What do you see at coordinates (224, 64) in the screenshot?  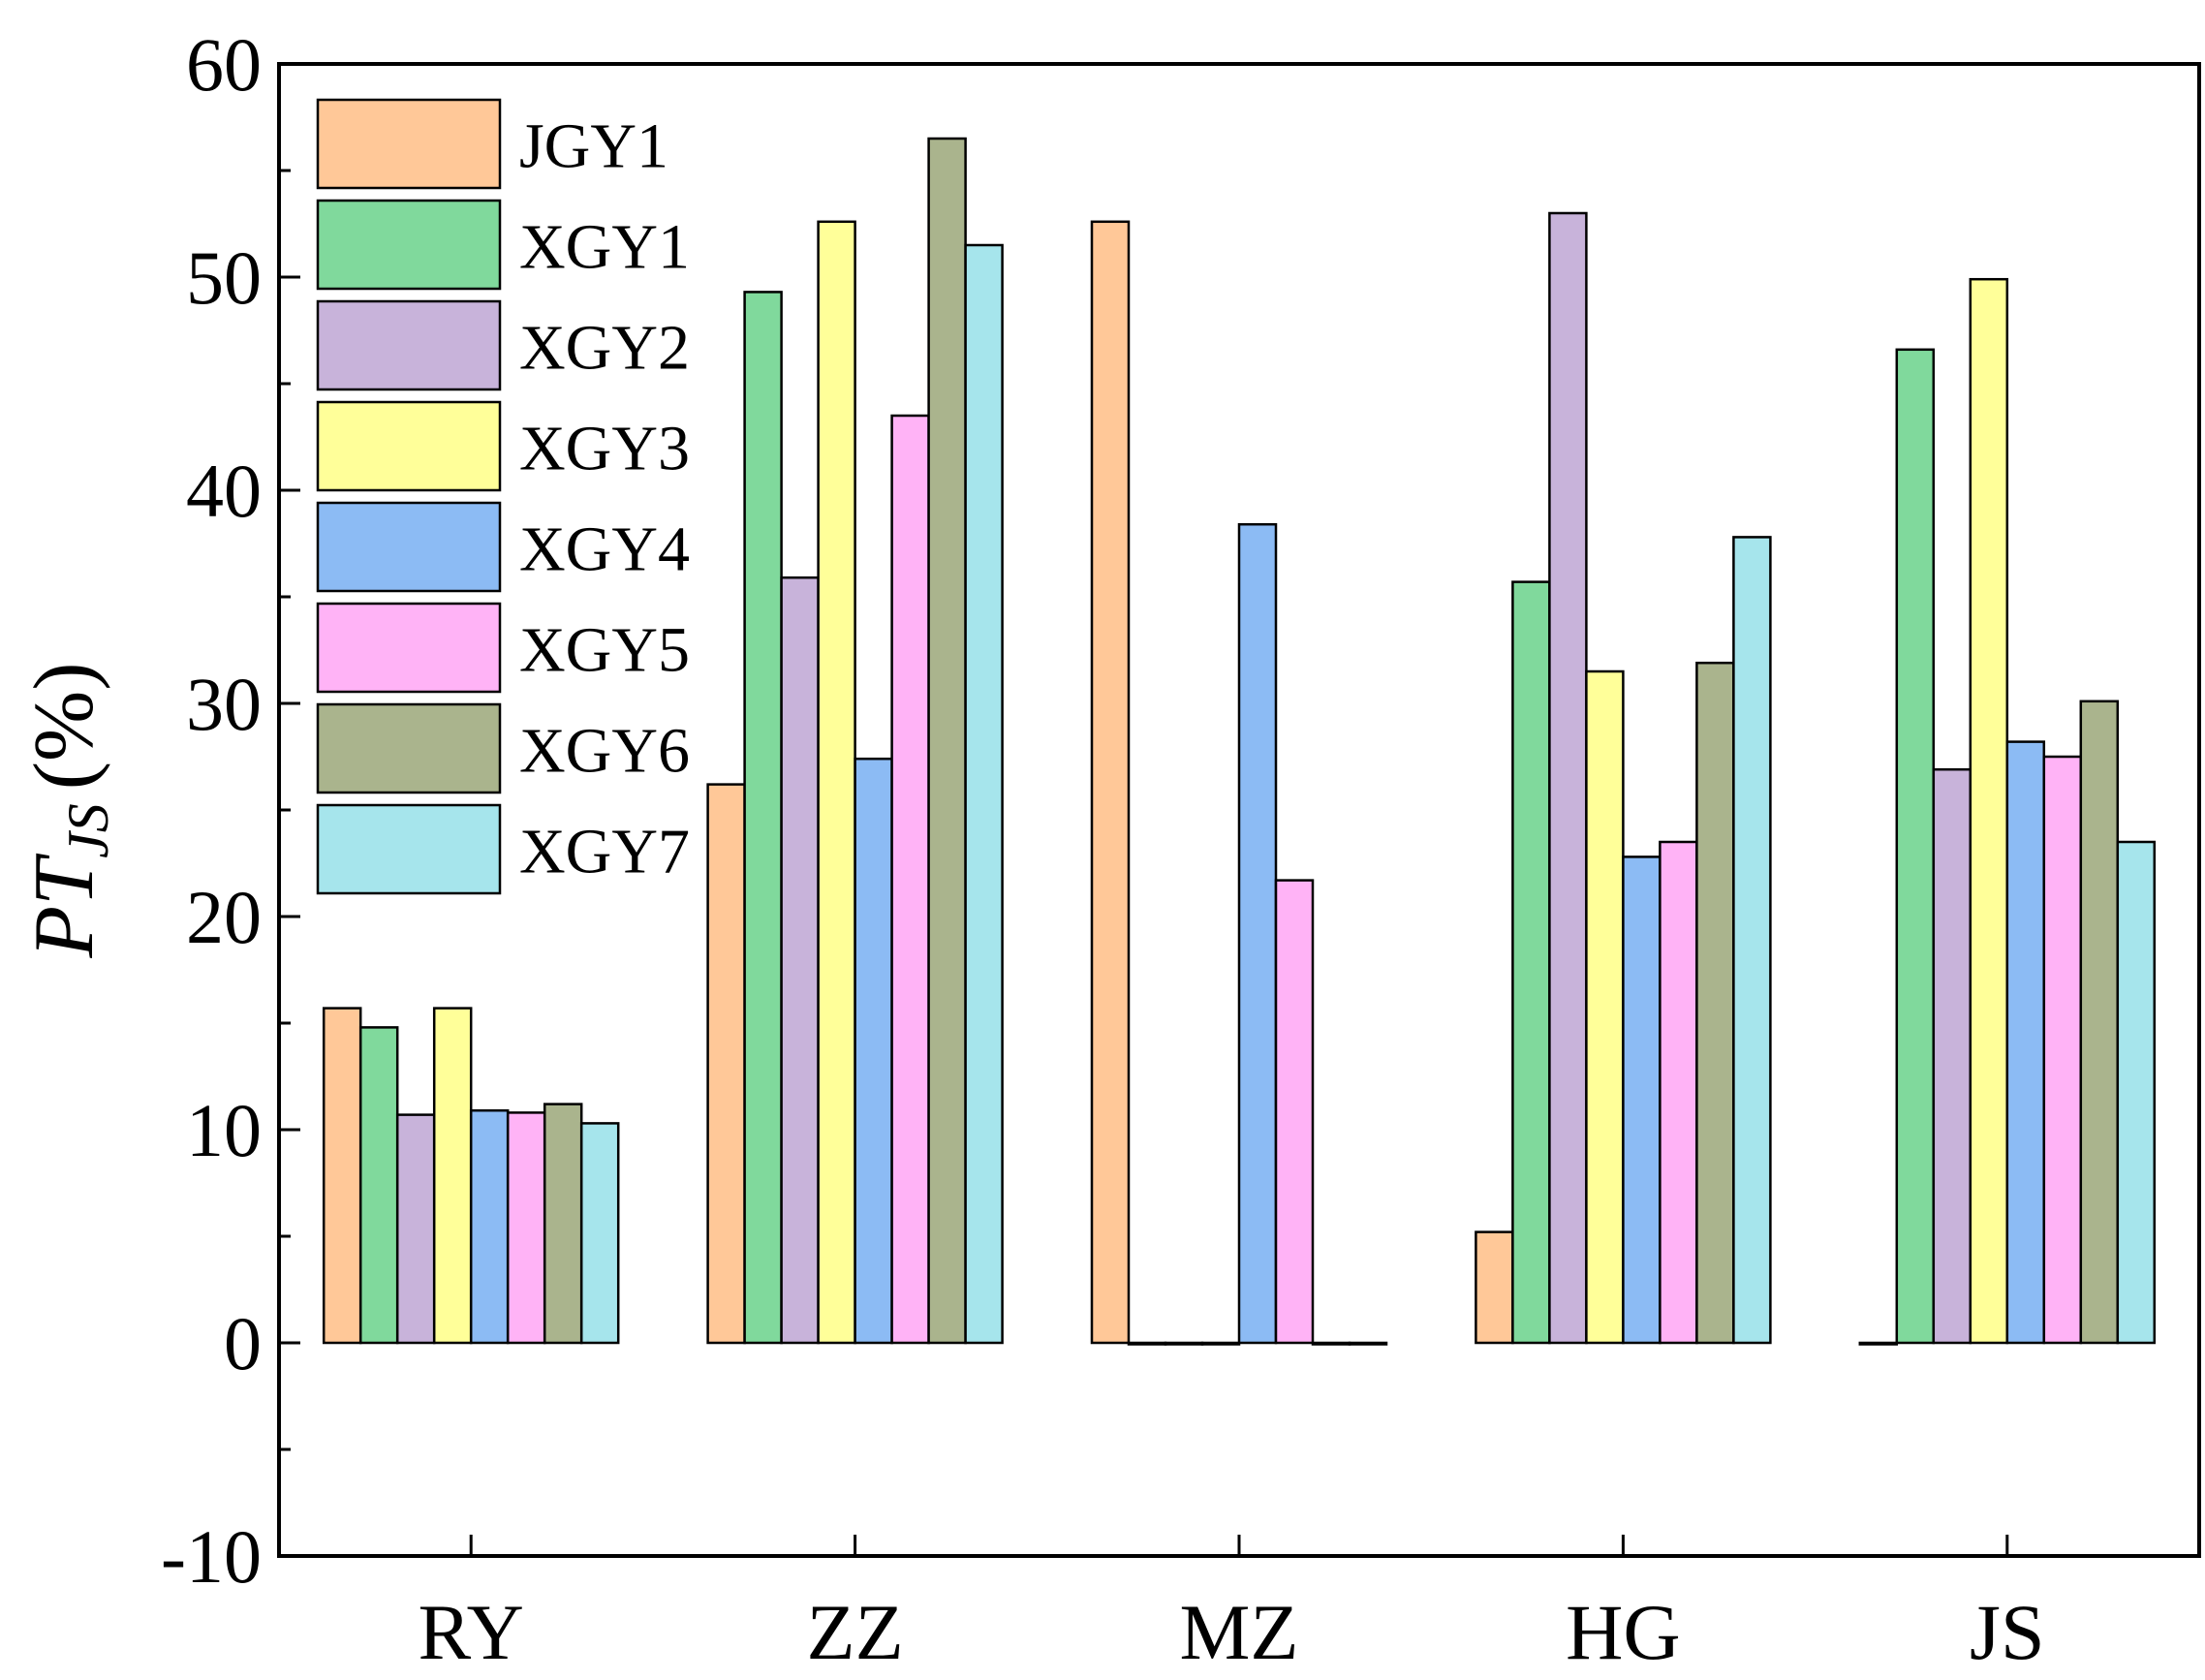 I see `y-tick-label: 60` at bounding box center [224, 64].